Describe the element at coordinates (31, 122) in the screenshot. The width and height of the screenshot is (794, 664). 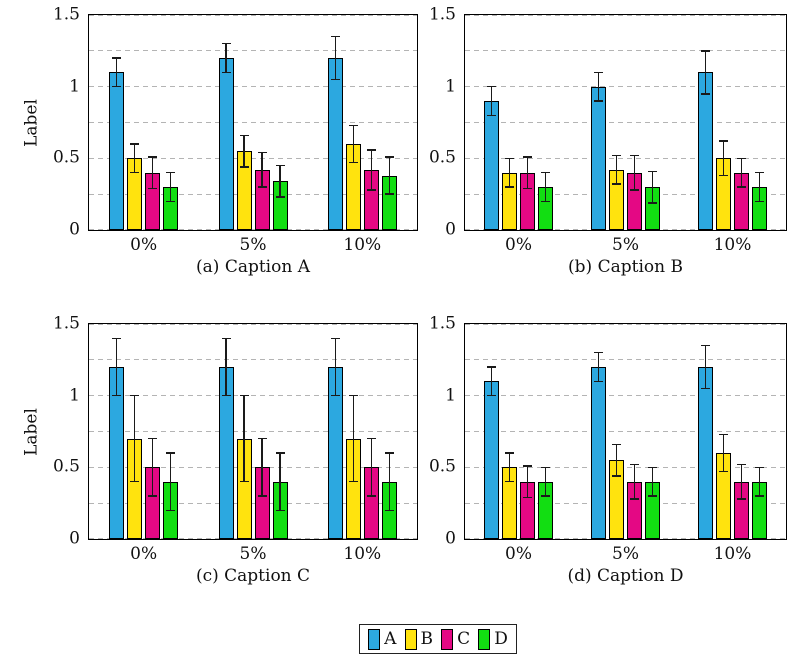
I see `y-axis-title-a: Label` at that location.